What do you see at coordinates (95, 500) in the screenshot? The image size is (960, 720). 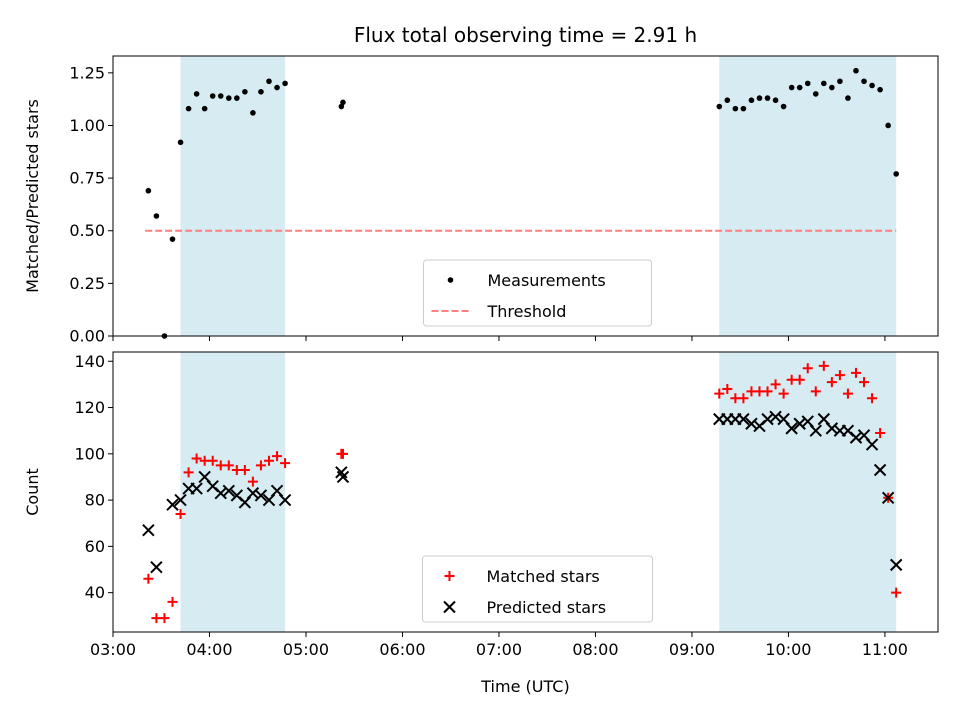 I see `y-tick-label: 80` at bounding box center [95, 500].